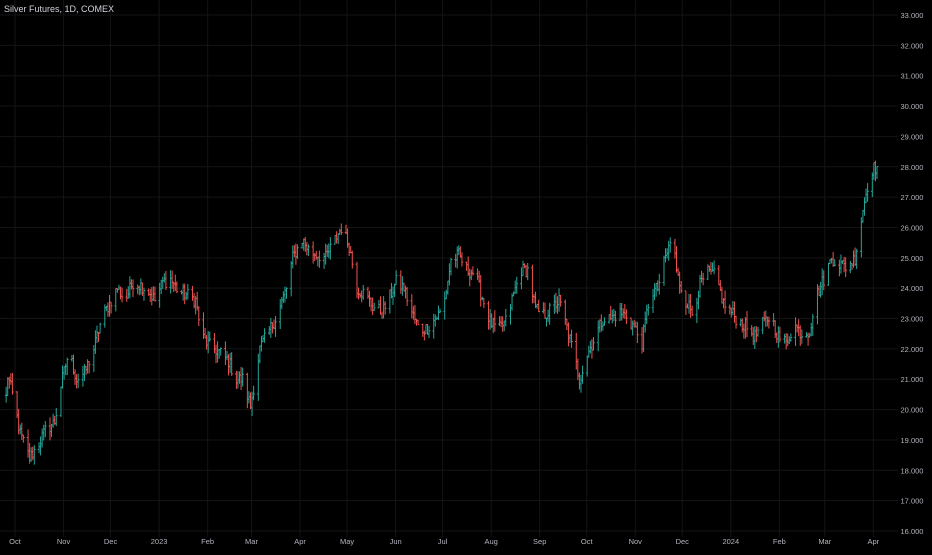 Image resolution: width=932 pixels, height=555 pixels. I want to click on x-tick-label: May, so click(347, 541).